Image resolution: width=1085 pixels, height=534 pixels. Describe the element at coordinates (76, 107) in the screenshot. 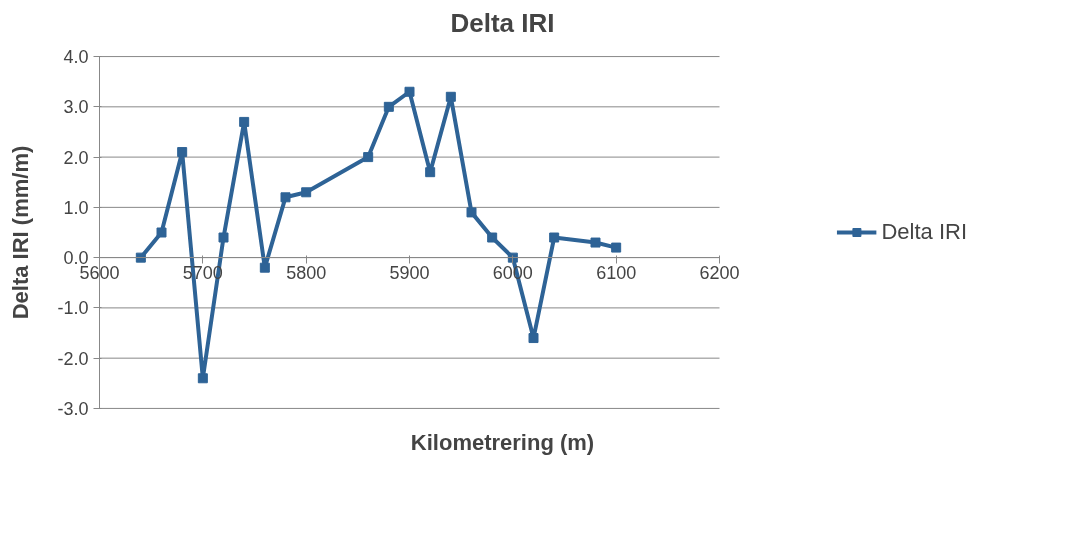

I see `y-tick-label: 3.0` at that location.